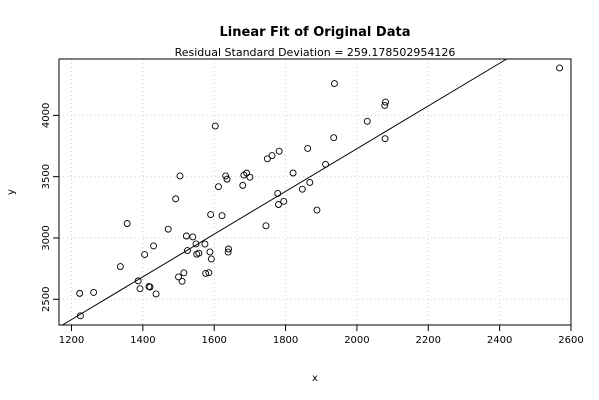 Image resolution: width=599 pixels, height=400 pixels. Describe the element at coordinates (315, 32) in the screenshot. I see `chart-title: Linear Fit of Original Data` at that location.